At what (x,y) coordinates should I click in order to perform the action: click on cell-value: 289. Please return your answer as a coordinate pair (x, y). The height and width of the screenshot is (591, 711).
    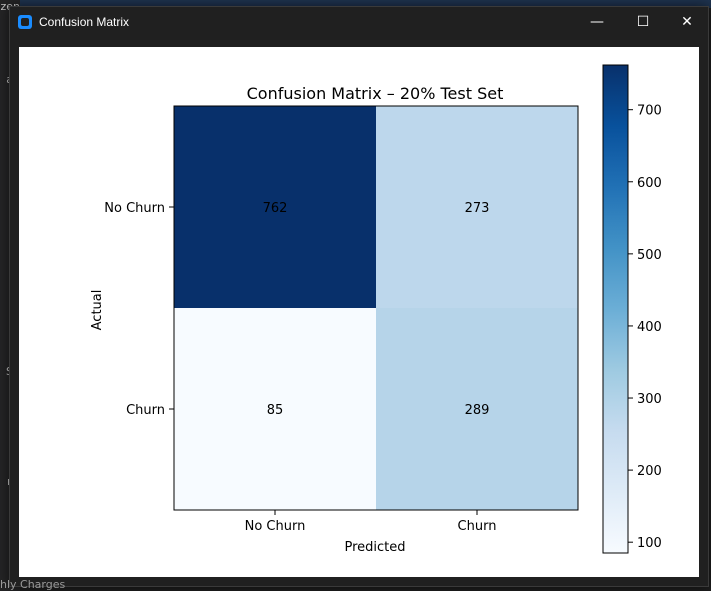
    Looking at the image, I should click on (477, 410).